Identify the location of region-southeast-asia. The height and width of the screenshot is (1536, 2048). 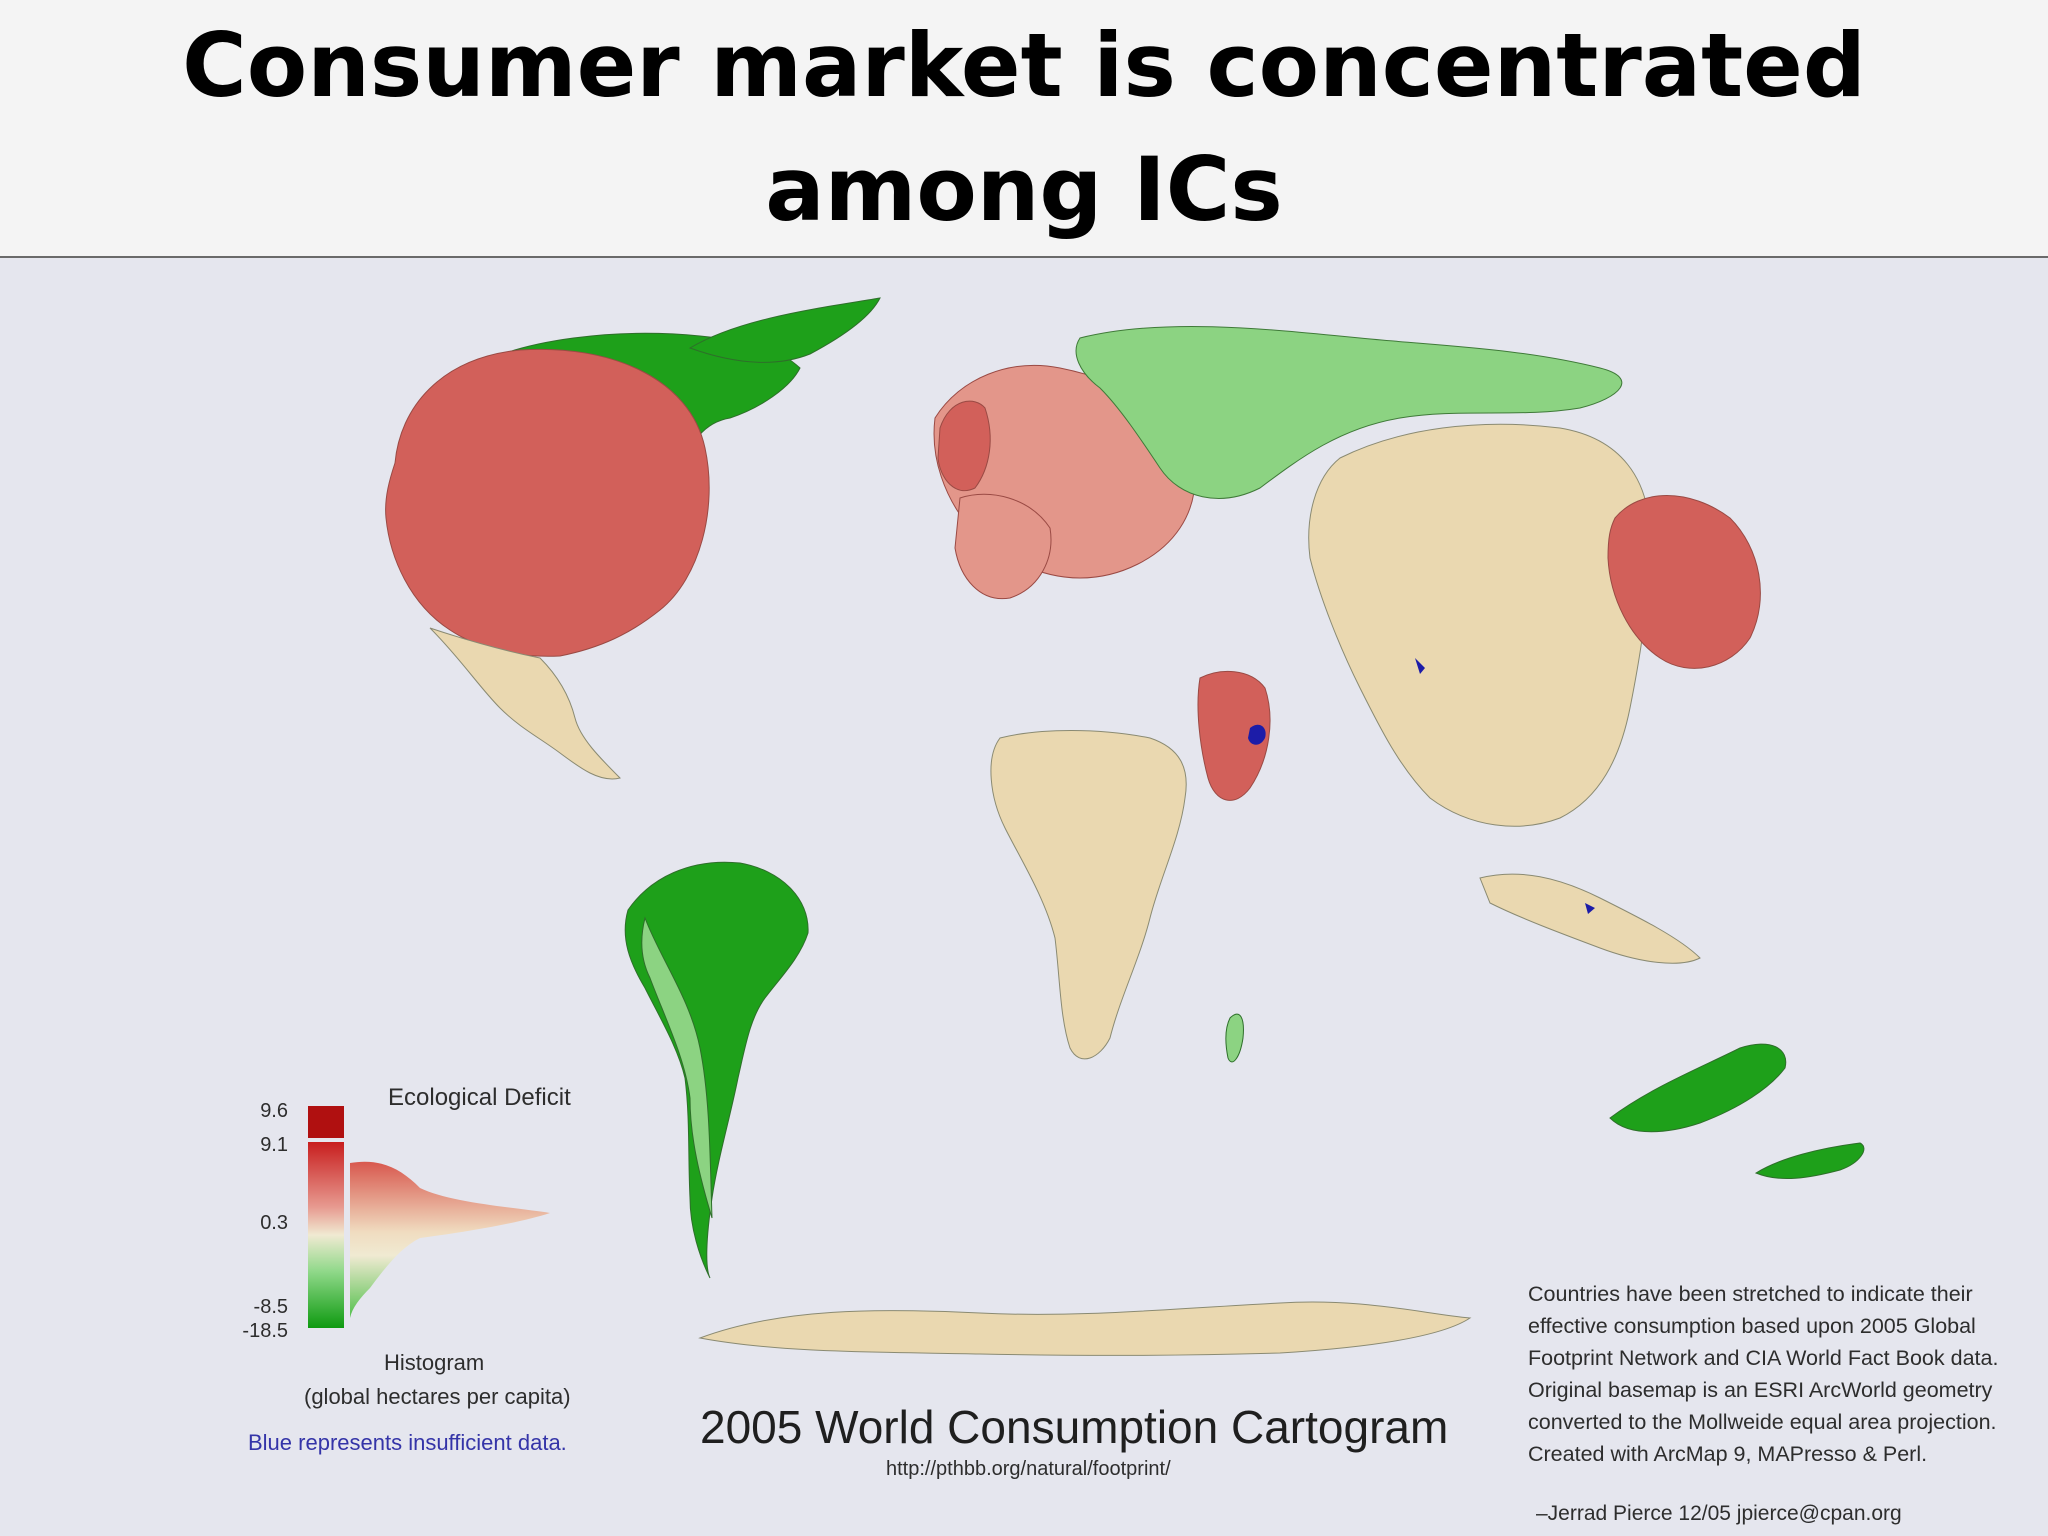
(1590, 918).